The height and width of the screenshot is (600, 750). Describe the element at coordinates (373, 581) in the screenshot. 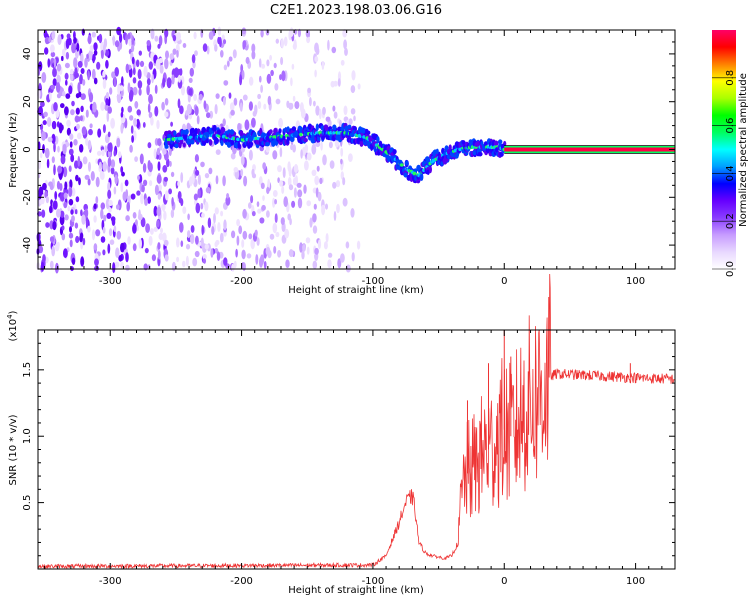

I see `x-tick-label: -100` at that location.